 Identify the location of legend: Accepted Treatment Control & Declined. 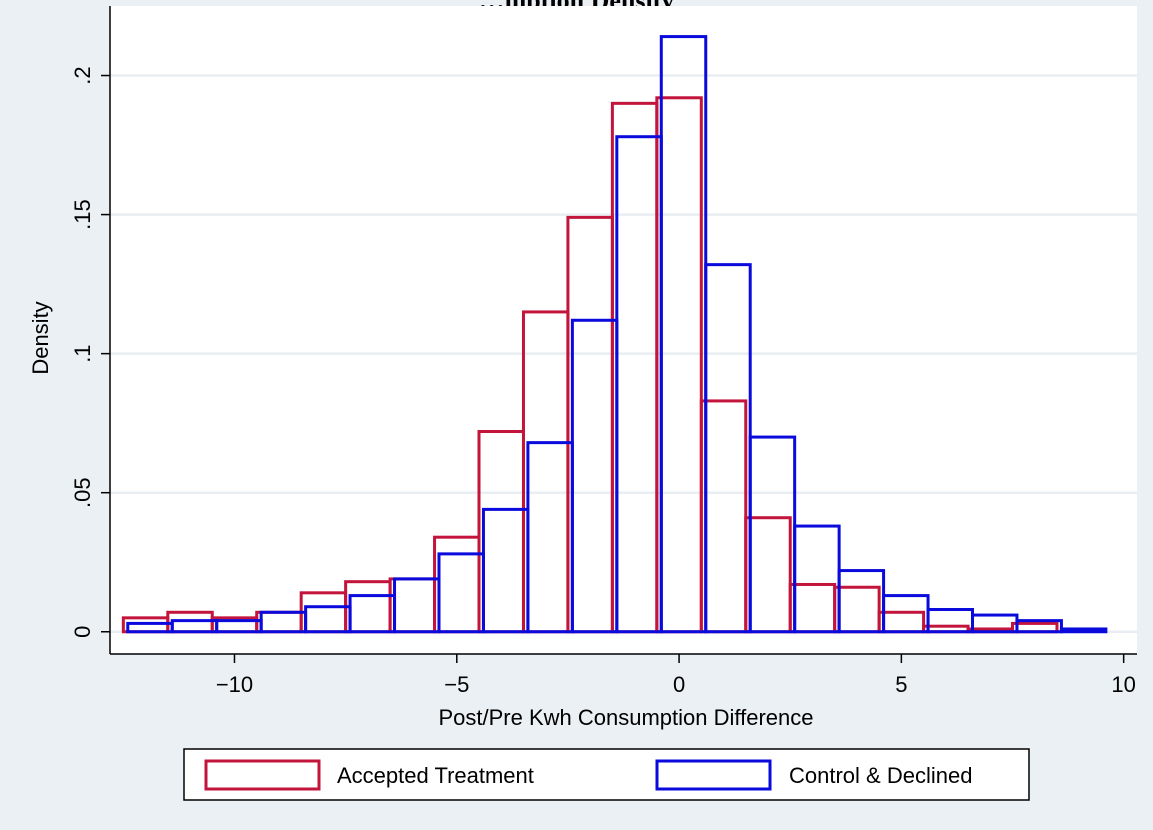
(606, 774).